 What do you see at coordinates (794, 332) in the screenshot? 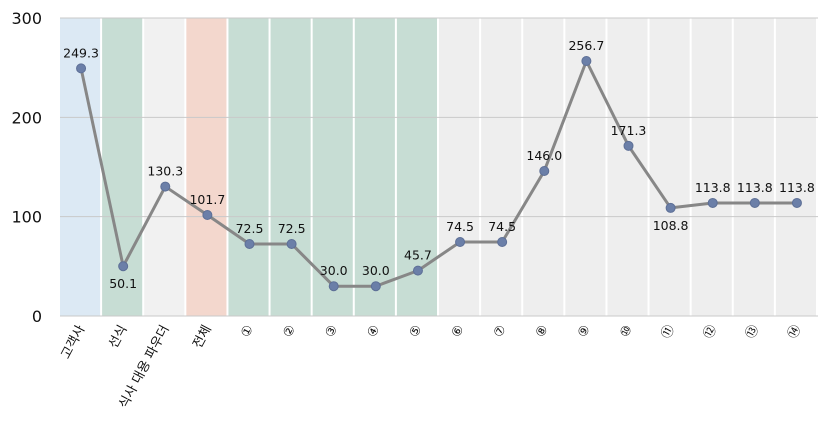
I see `x-category-label-18: ⑭` at bounding box center [794, 332].